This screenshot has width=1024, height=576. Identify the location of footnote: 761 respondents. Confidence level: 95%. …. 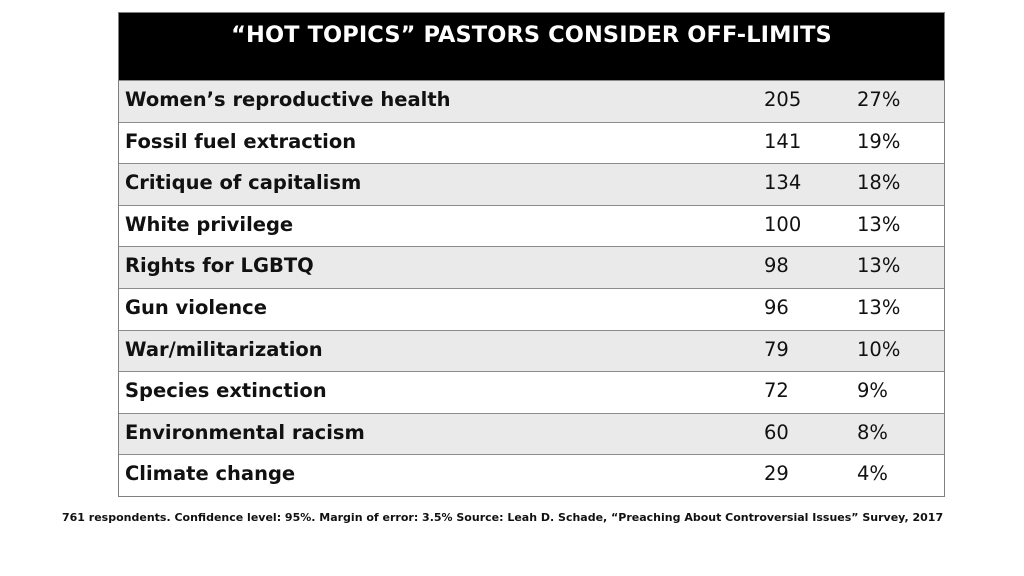
(503, 517).